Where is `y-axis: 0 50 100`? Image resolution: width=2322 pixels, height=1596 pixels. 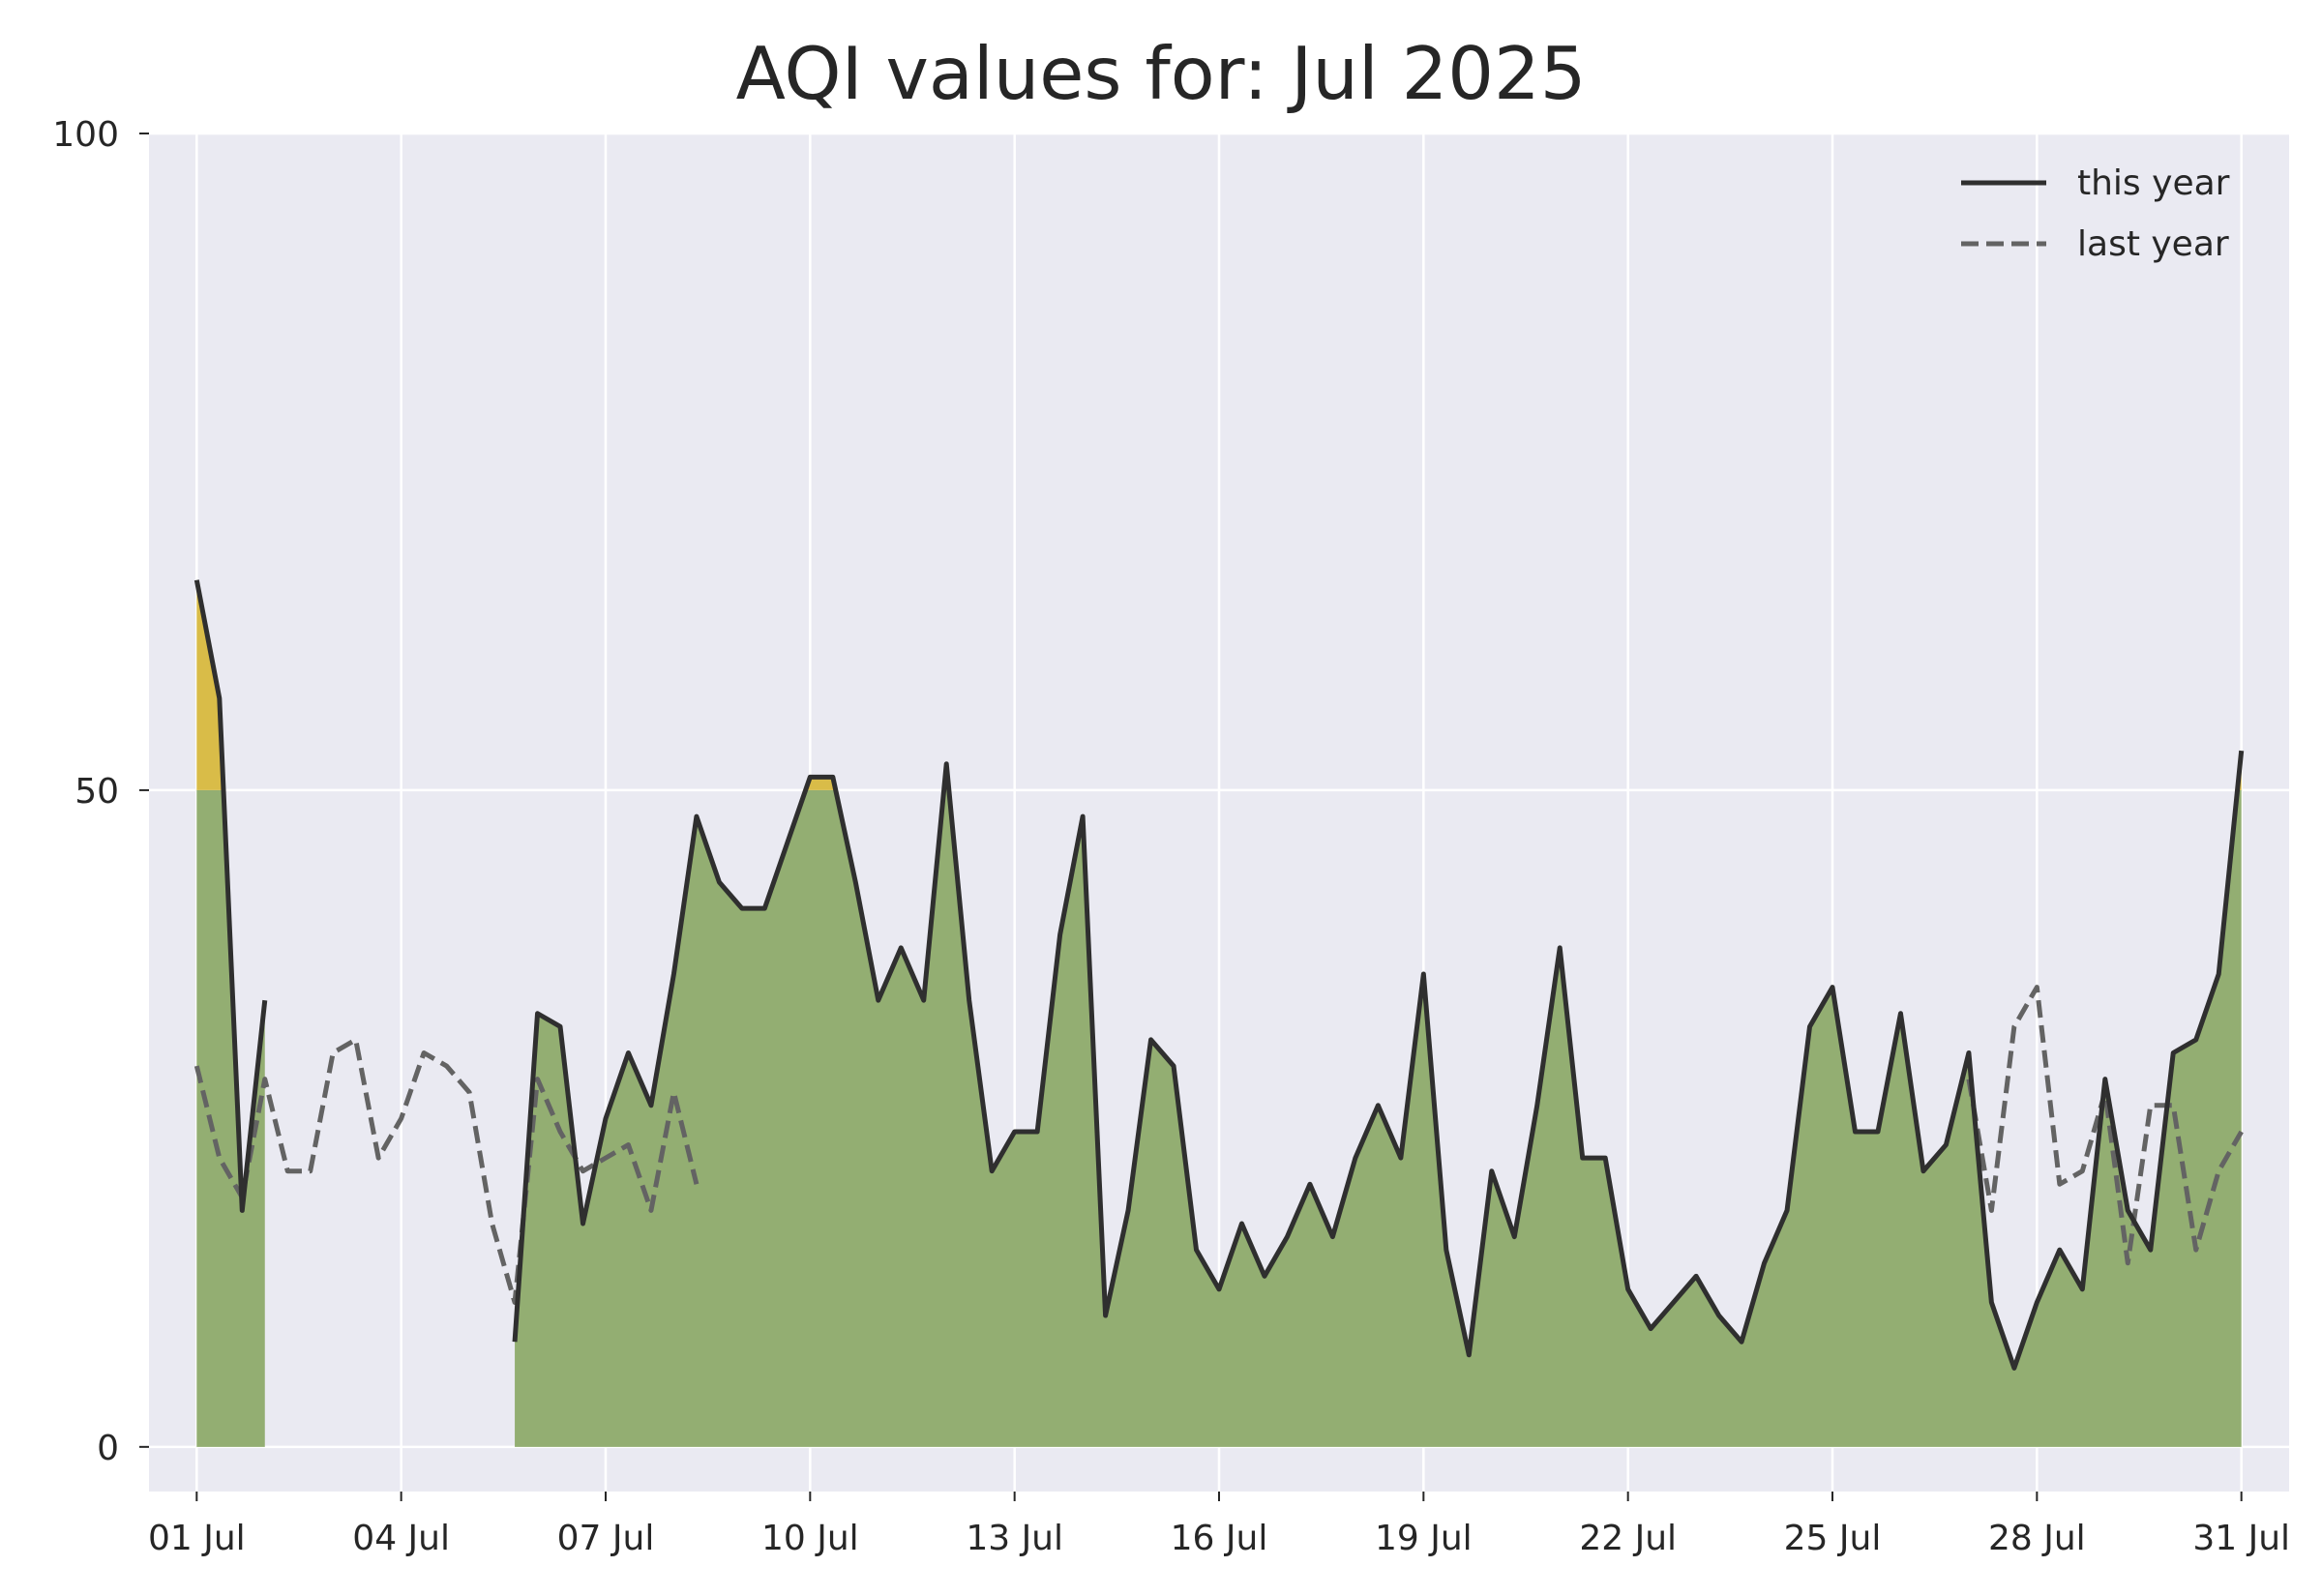
y-axis: 0 50 100 is located at coordinates (100, 791).